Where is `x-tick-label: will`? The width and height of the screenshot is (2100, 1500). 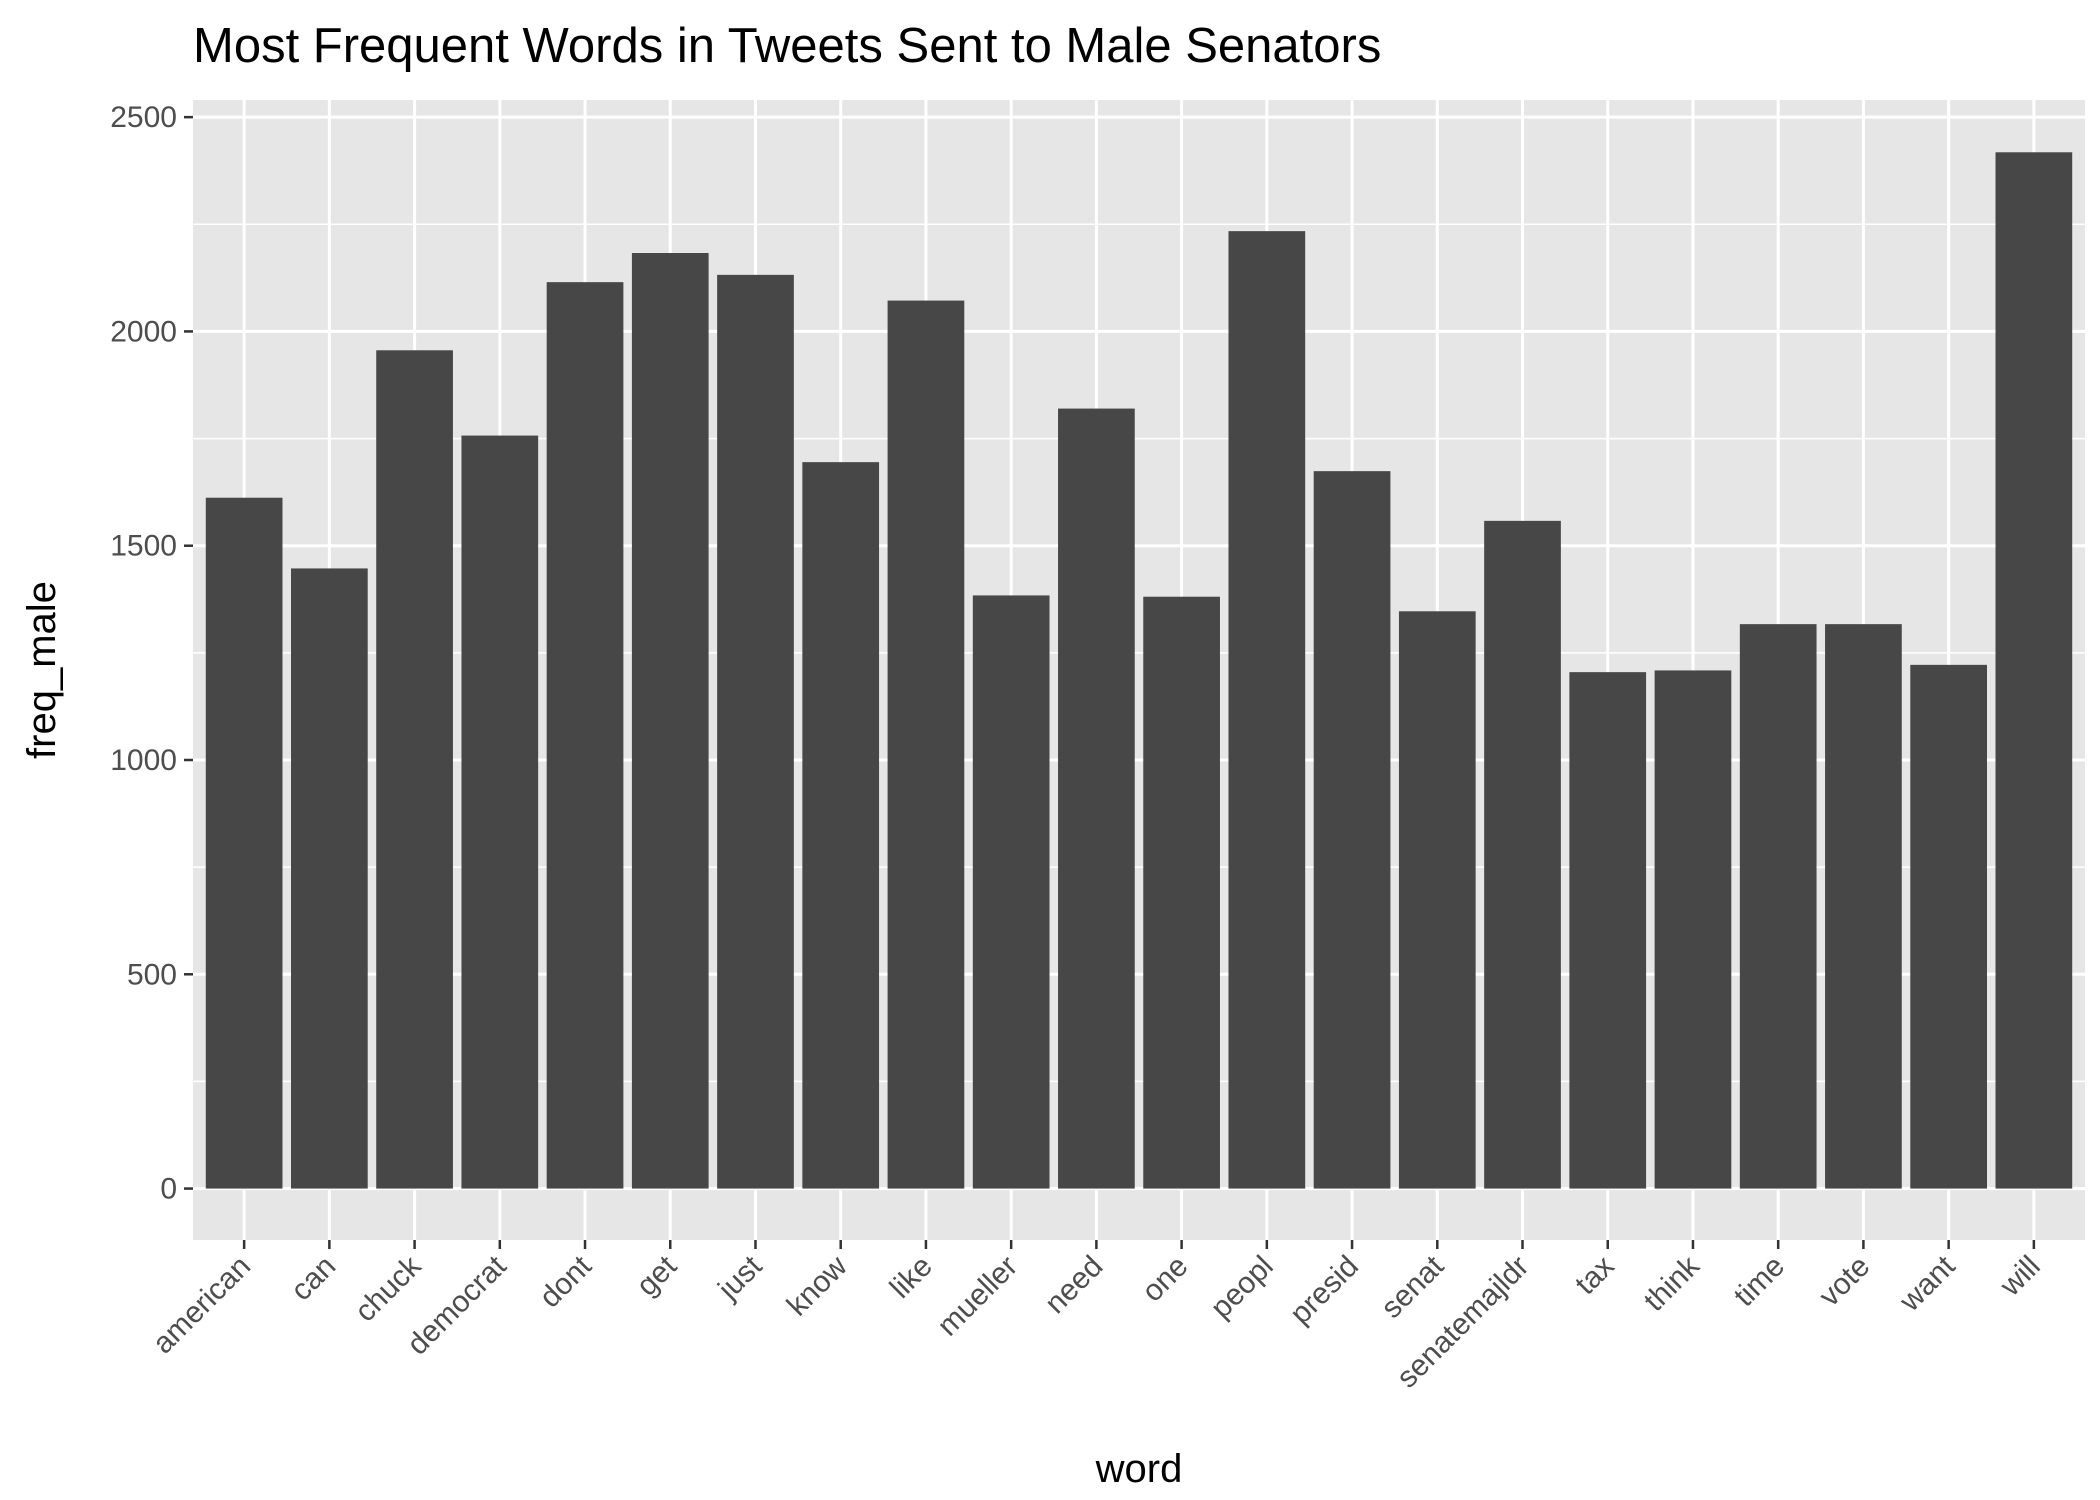
x-tick-label: will is located at coordinates (2020, 1277).